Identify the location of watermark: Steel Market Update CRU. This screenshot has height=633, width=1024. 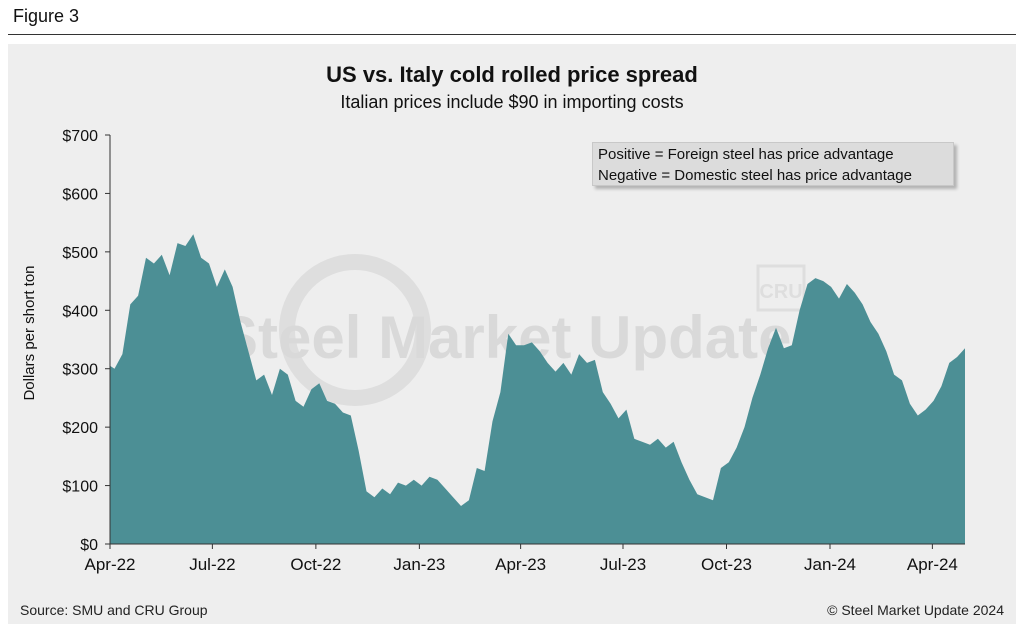
(512, 330).